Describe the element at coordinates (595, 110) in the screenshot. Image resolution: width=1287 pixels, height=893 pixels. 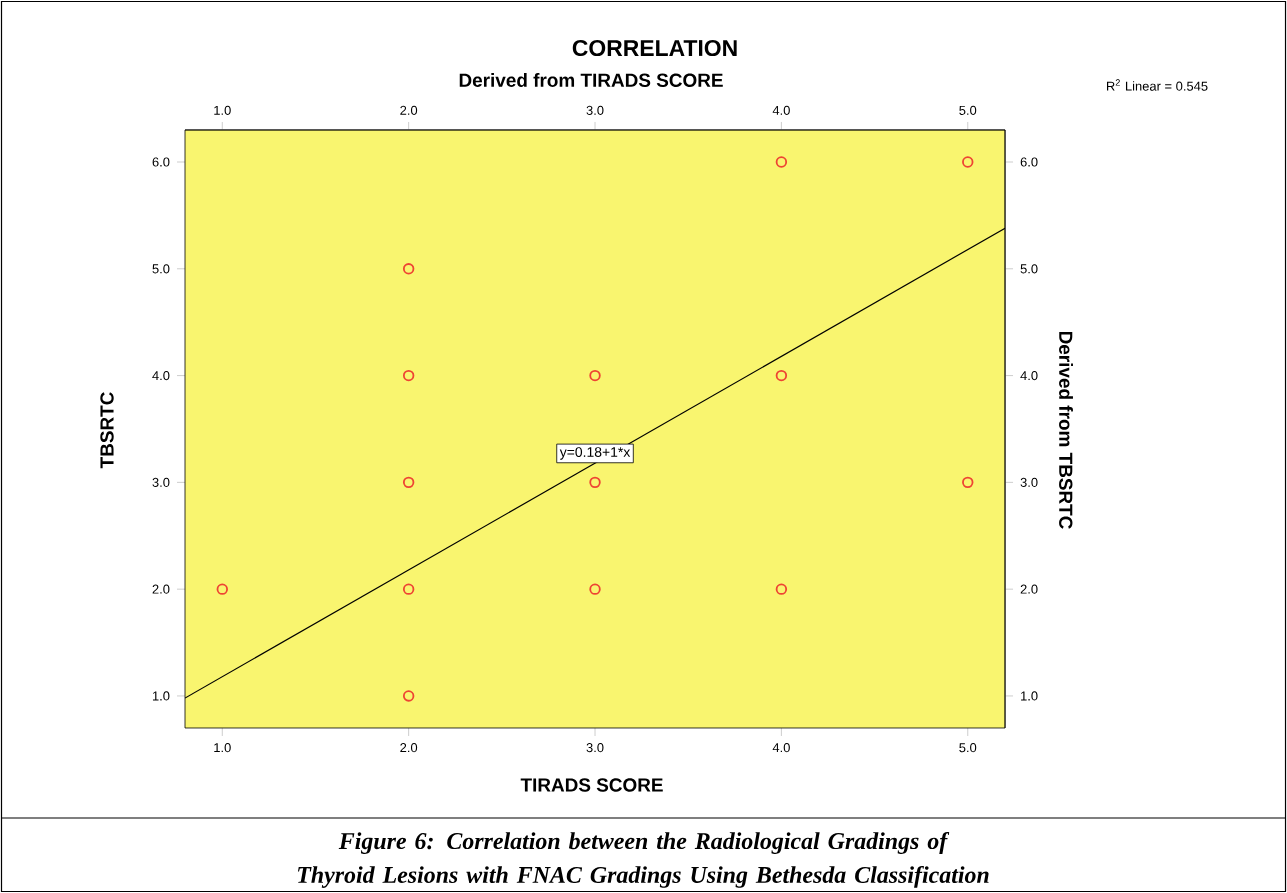
I see `x-tick-label: 3.0` at that location.